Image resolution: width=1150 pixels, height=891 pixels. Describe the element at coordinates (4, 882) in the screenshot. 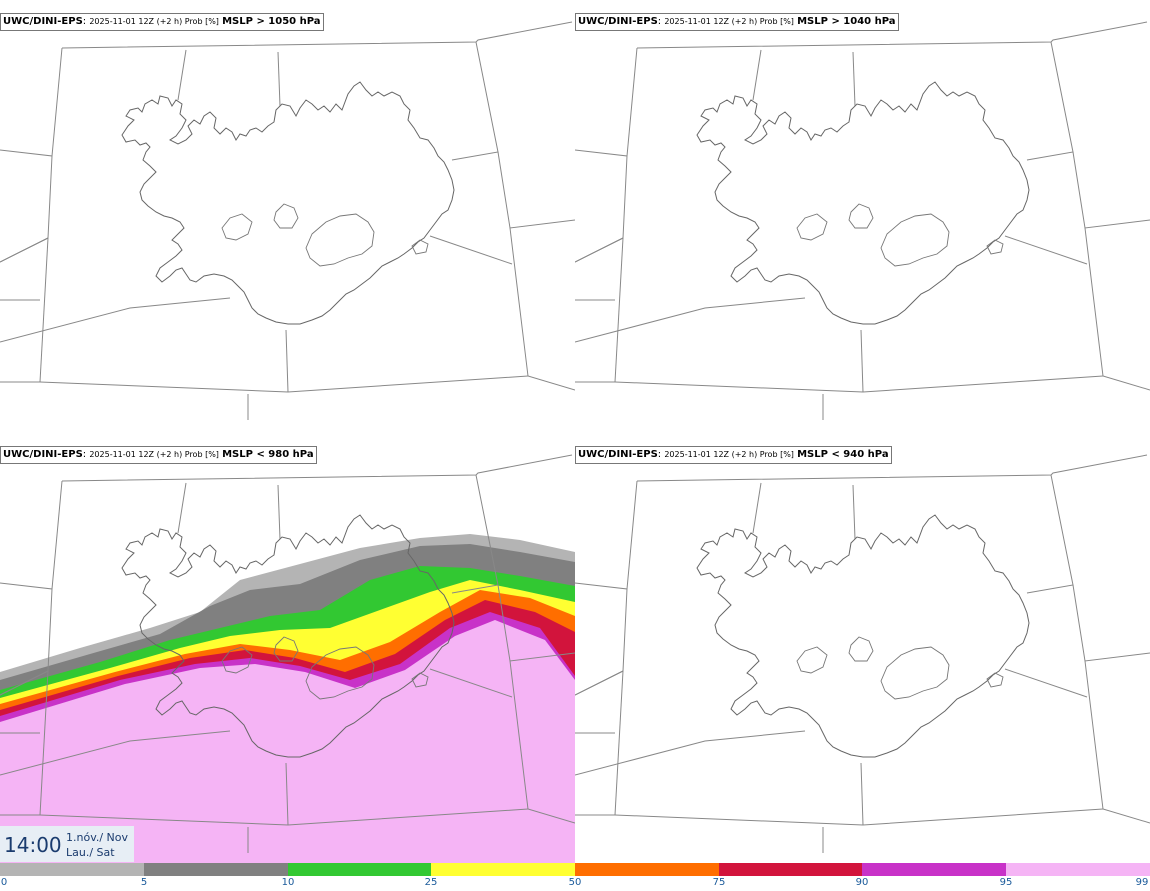

I see `colorbar-tick-label: 0` at that location.